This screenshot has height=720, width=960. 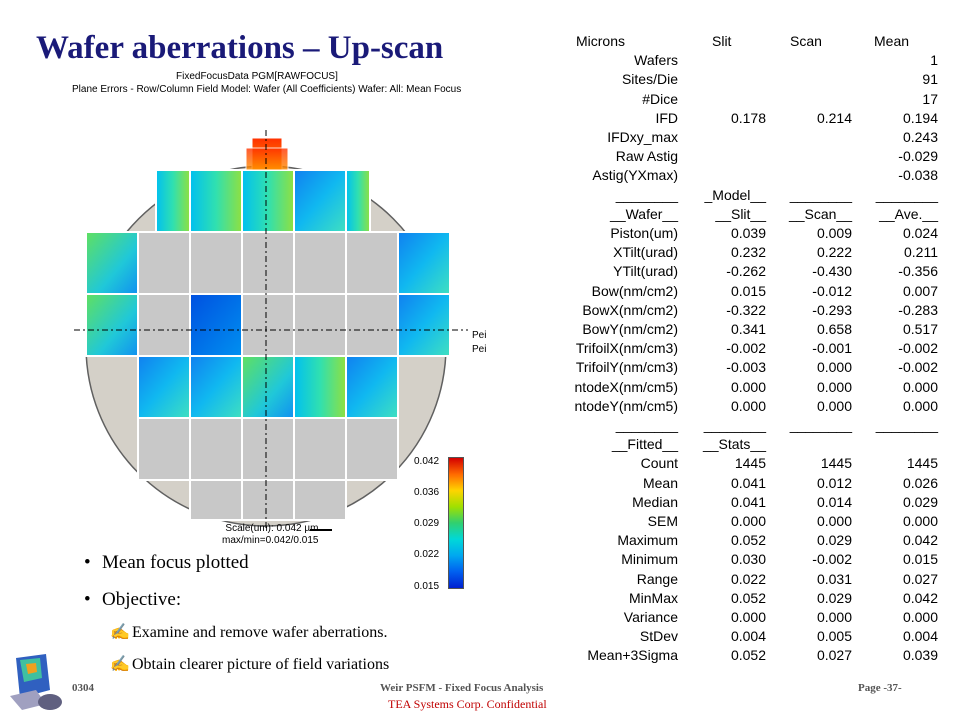 I want to click on table-cell: 0.022, so click(x=748, y=578).